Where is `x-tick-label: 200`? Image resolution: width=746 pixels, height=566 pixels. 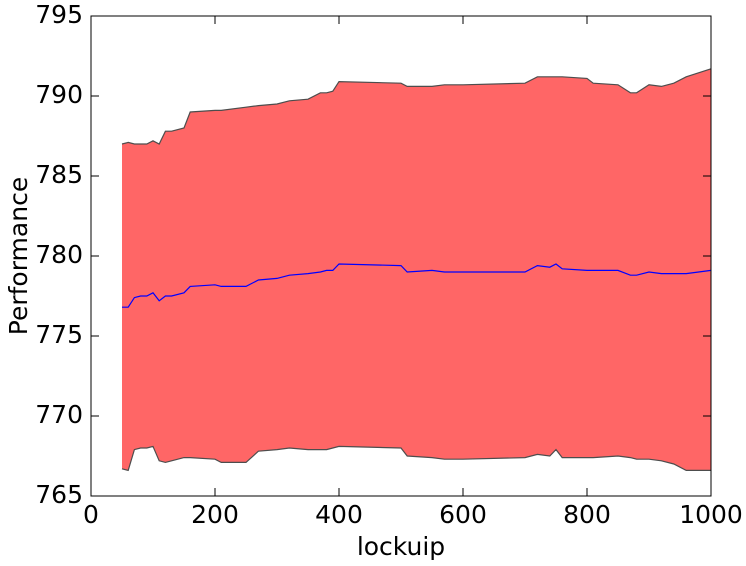 x-tick-label: 200 is located at coordinates (215, 514).